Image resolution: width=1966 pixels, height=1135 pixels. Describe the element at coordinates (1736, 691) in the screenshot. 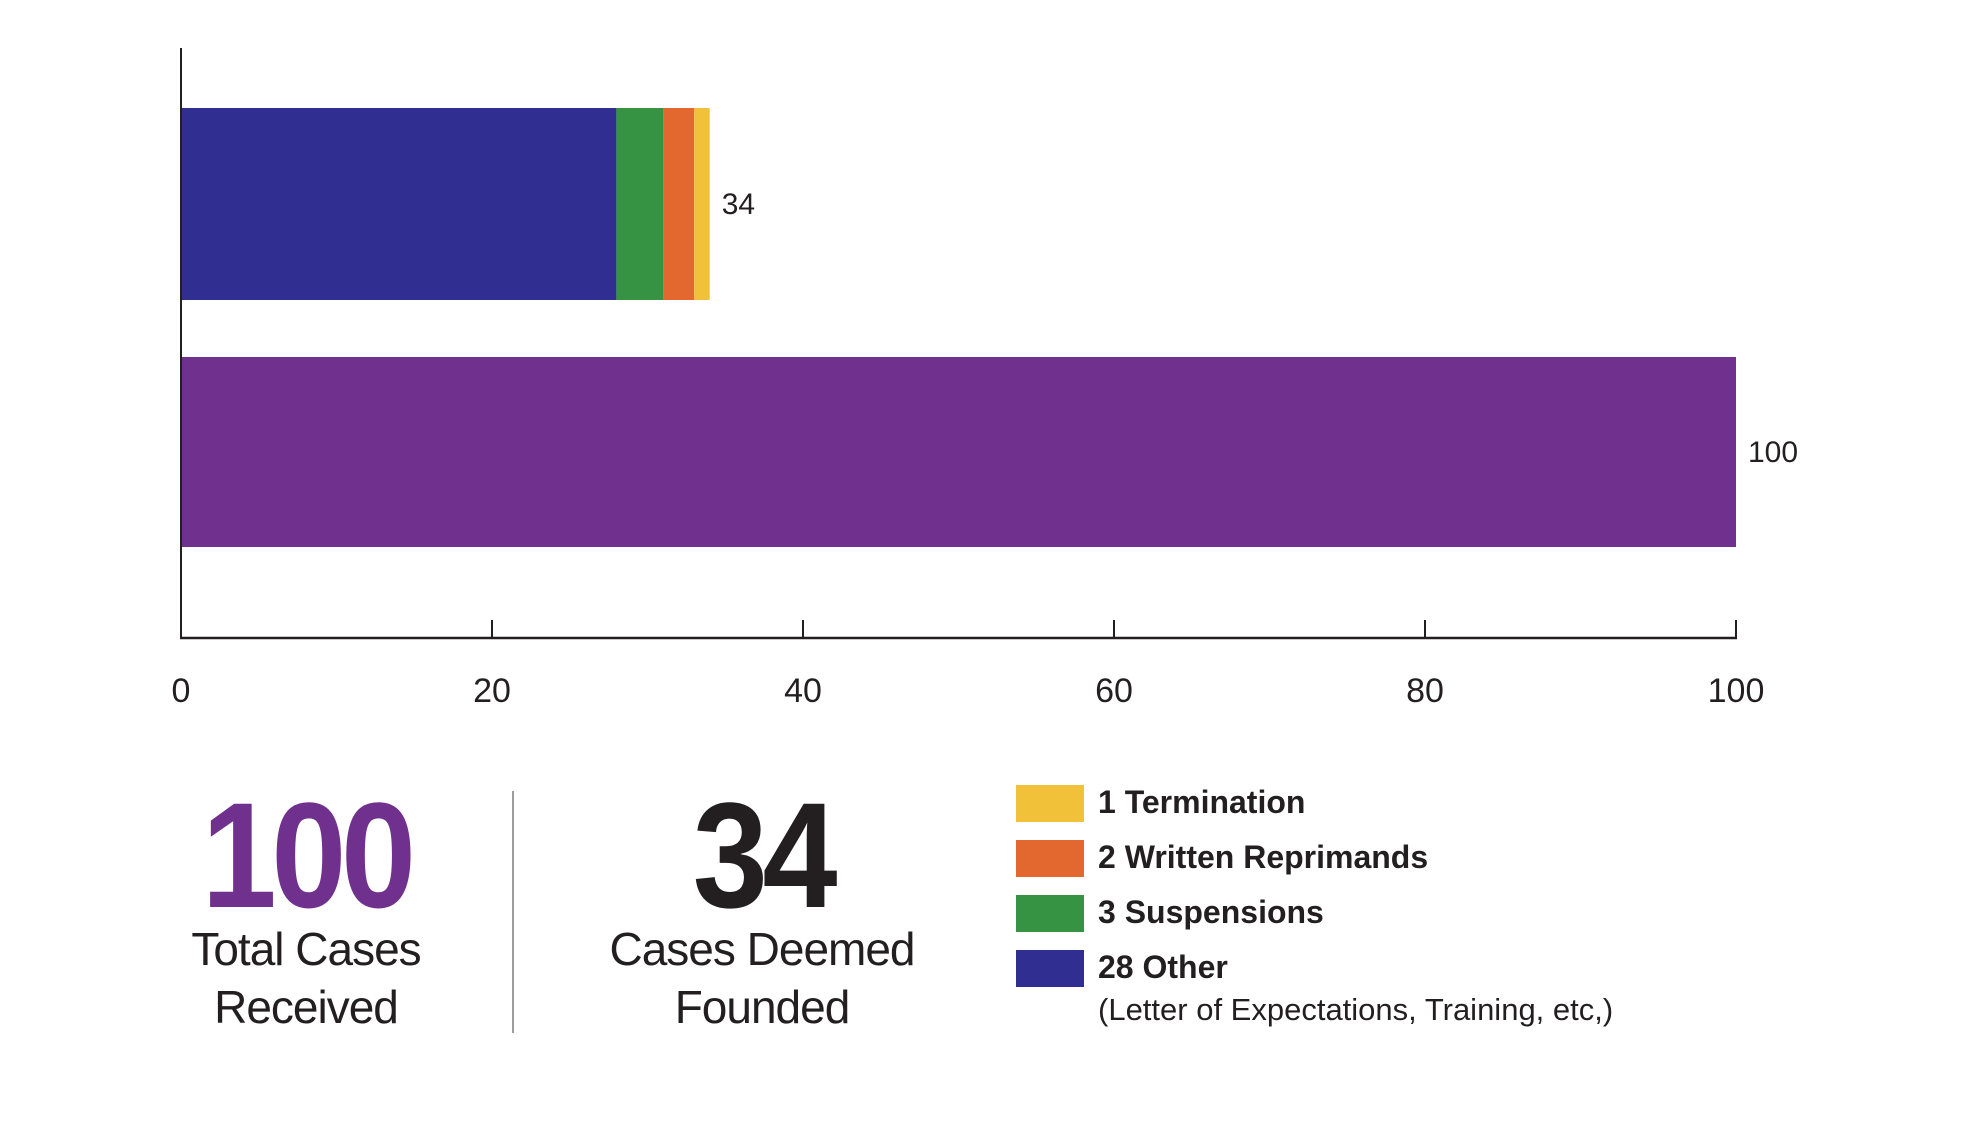

I see `x-tick-label: 100` at that location.